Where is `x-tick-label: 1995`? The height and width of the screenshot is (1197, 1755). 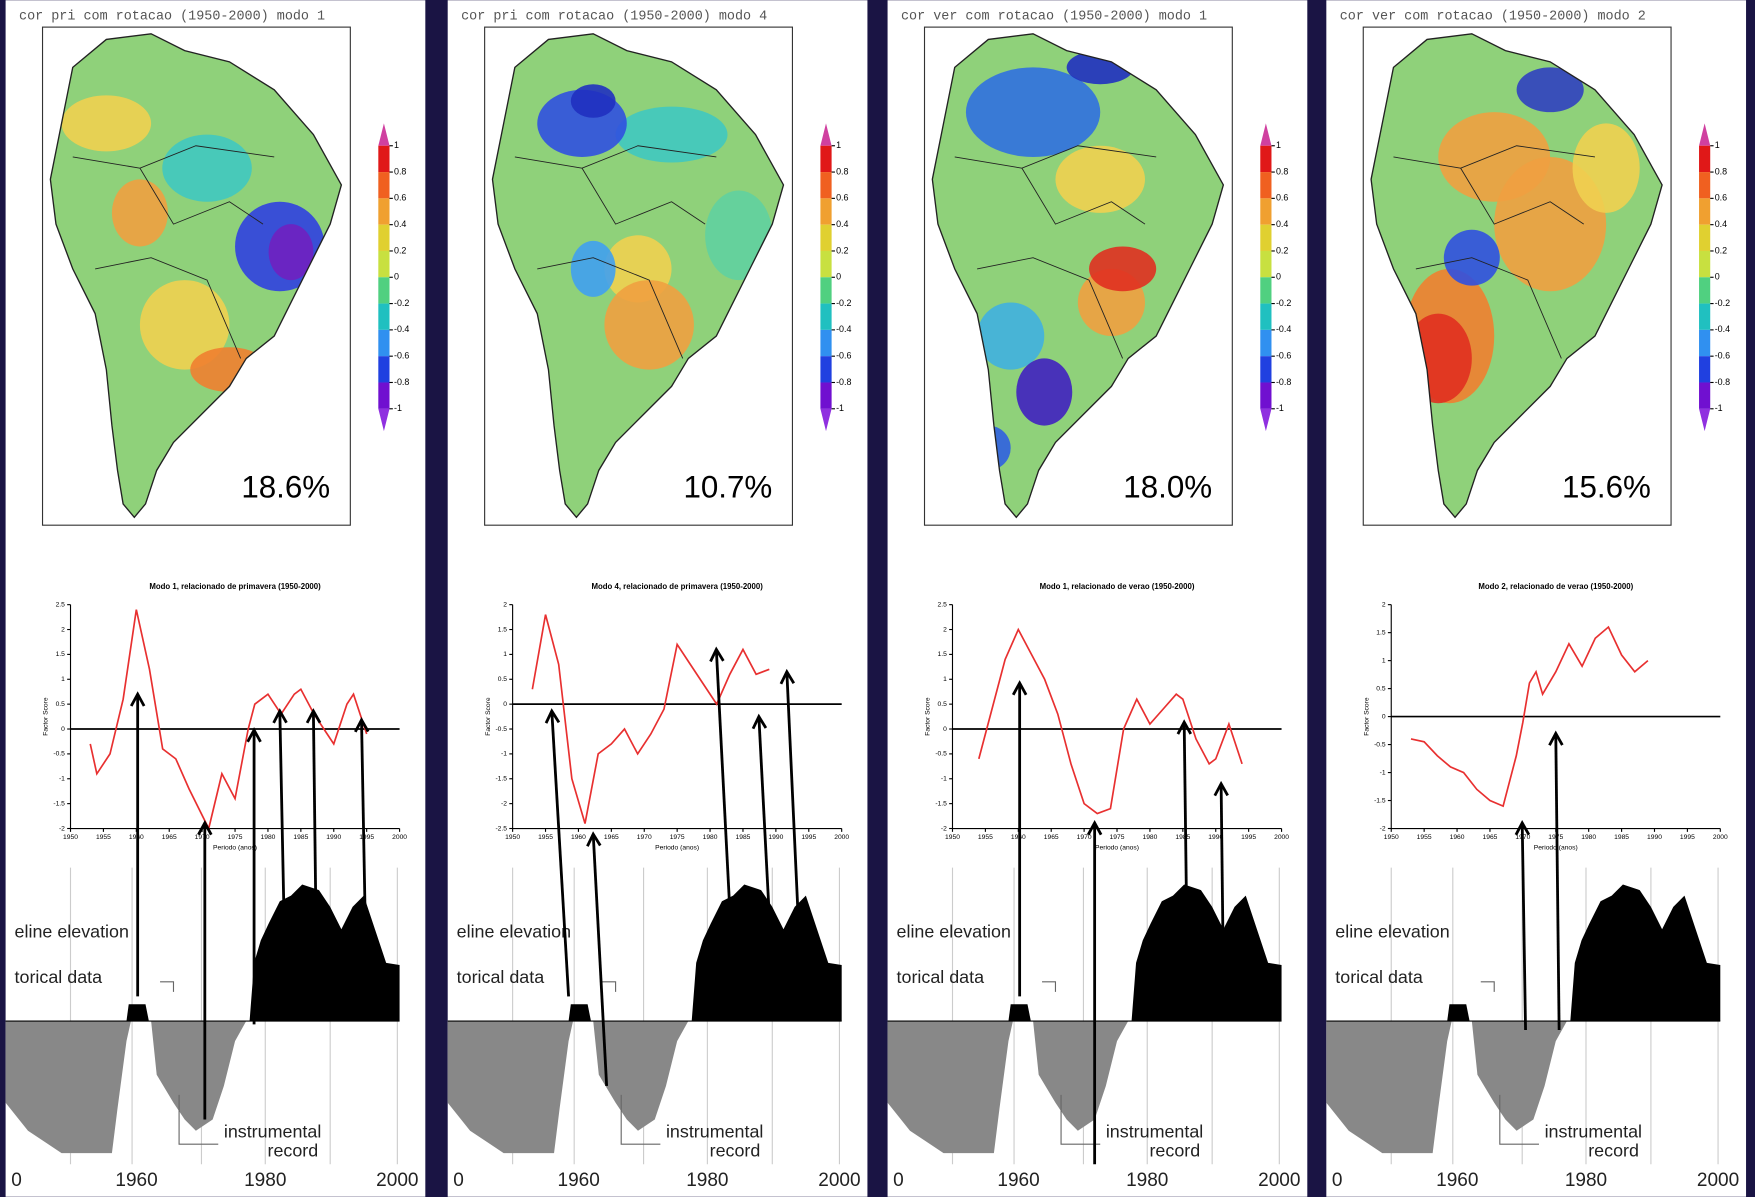 x-tick-label: 1995 is located at coordinates (1687, 837).